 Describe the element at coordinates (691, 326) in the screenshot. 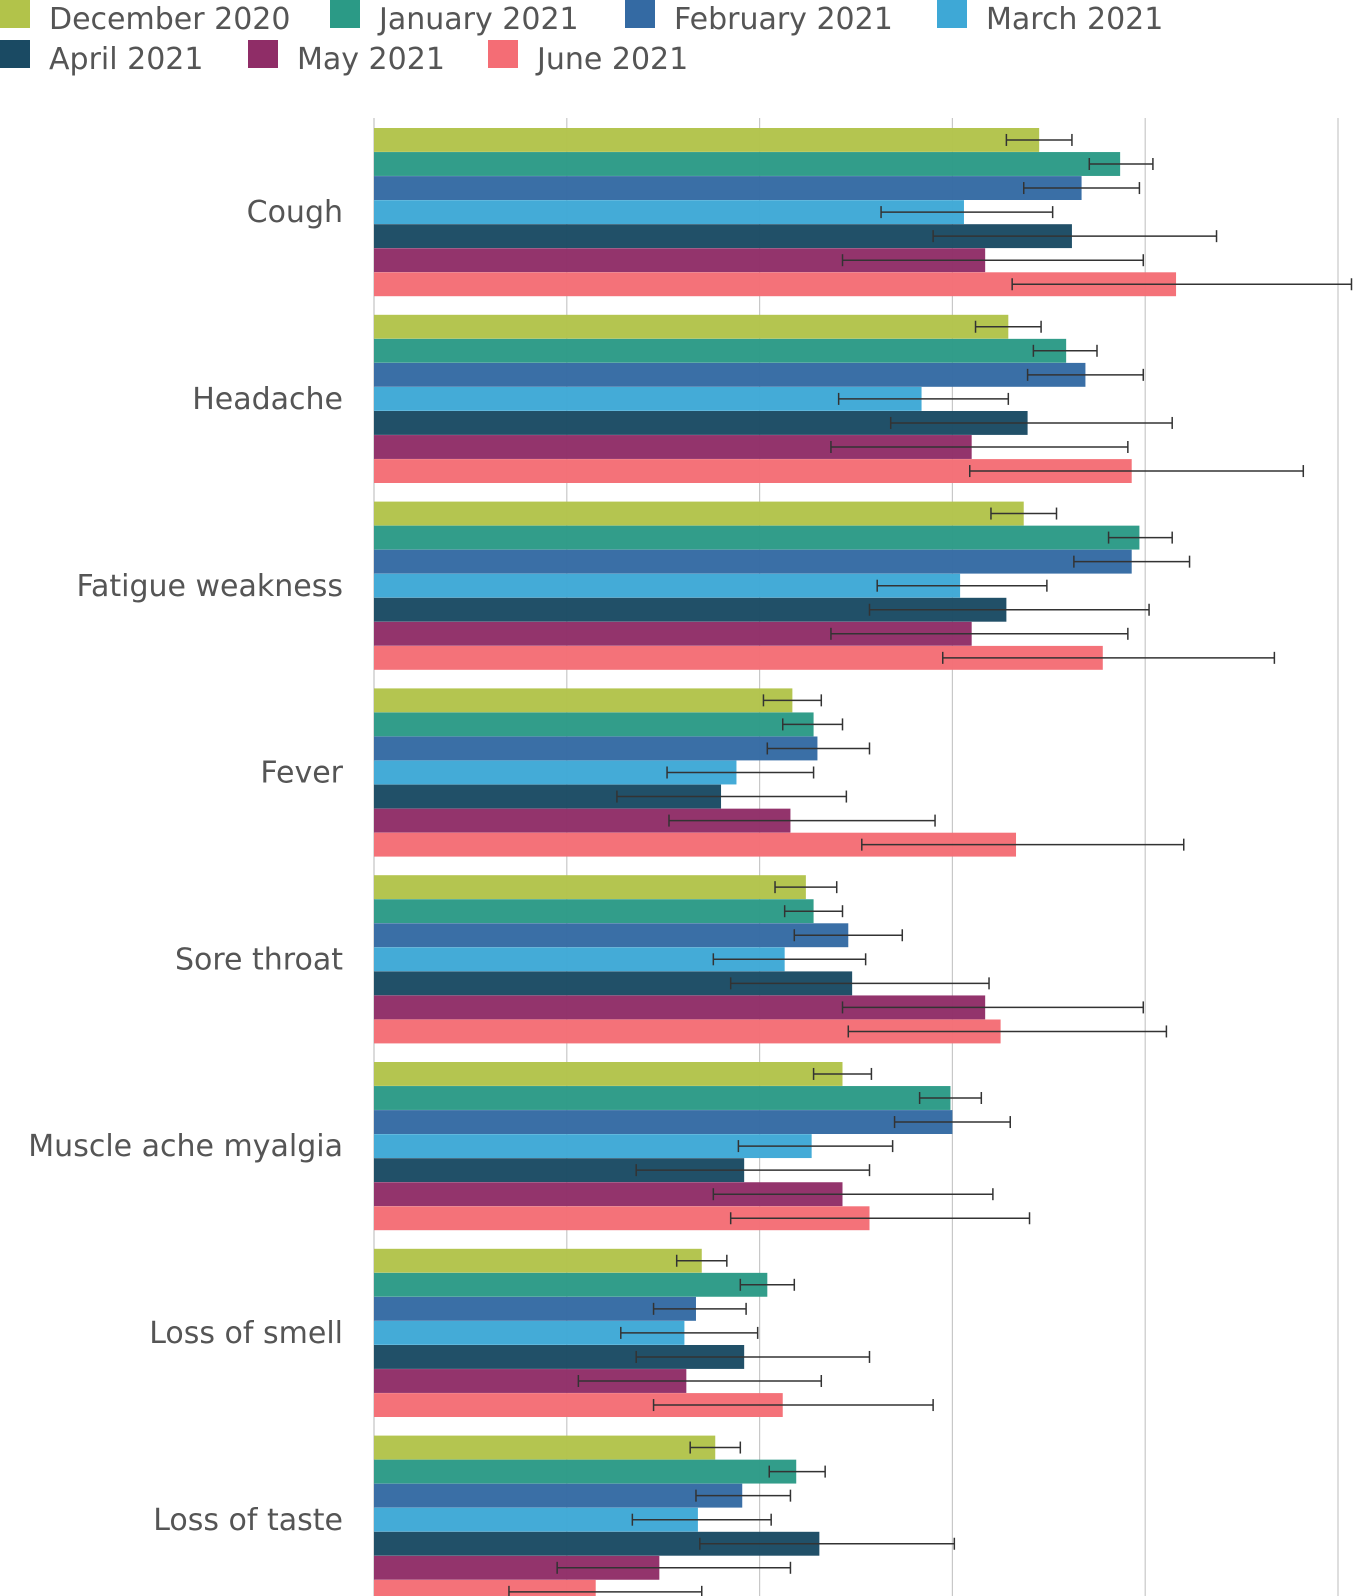

I see `bar-headache-december-2020` at that location.